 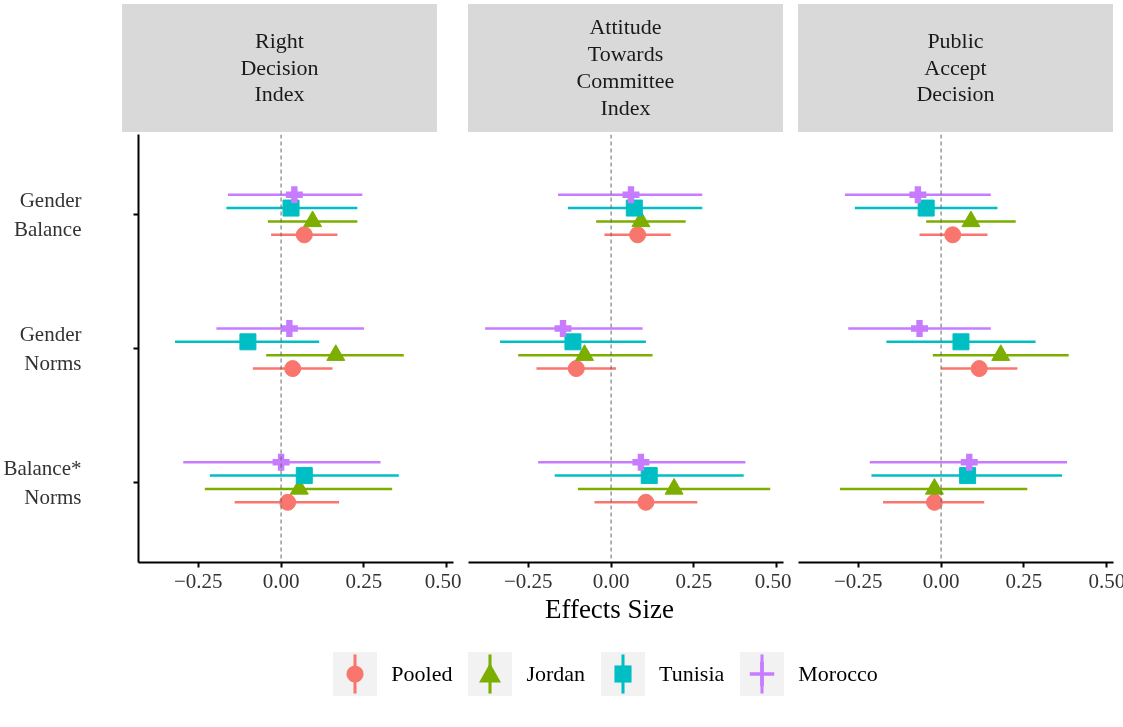 What do you see at coordinates (422, 674) in the screenshot?
I see `legend-label: Pooled` at bounding box center [422, 674].